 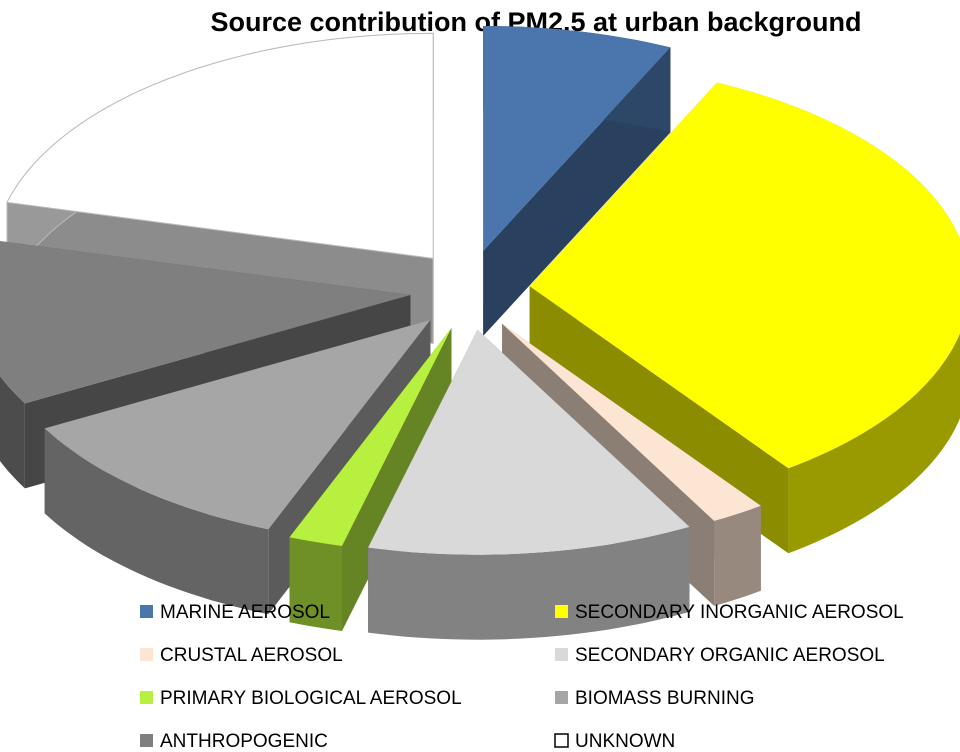 What do you see at coordinates (245, 612) in the screenshot?
I see `legend-label: MARINE AEROSOL` at bounding box center [245, 612].